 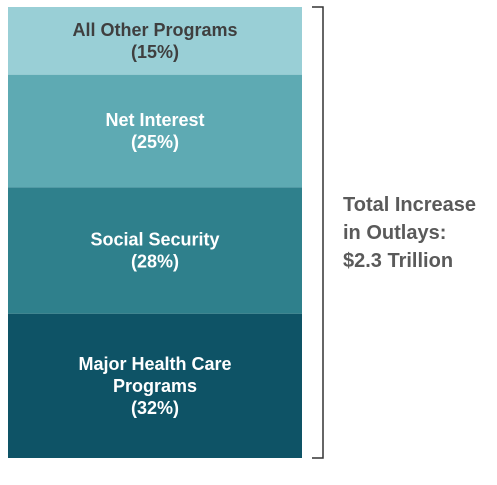 What do you see at coordinates (394, 233) in the screenshot?
I see `total-label-line: in Outlays:` at bounding box center [394, 233].